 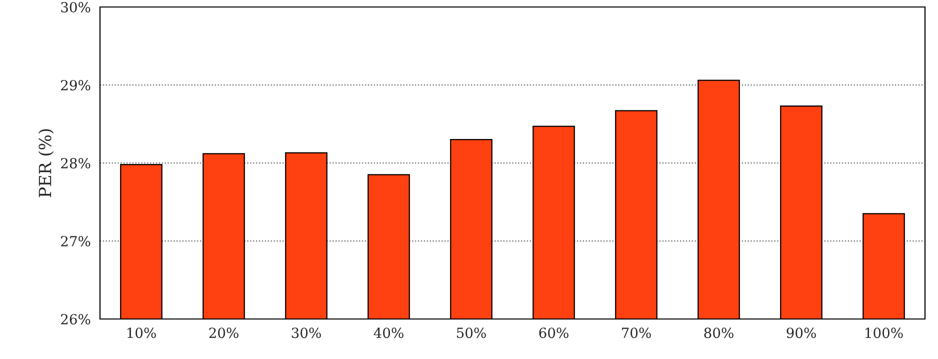 I want to click on x-tick-label: 80%, so click(x=719, y=333).